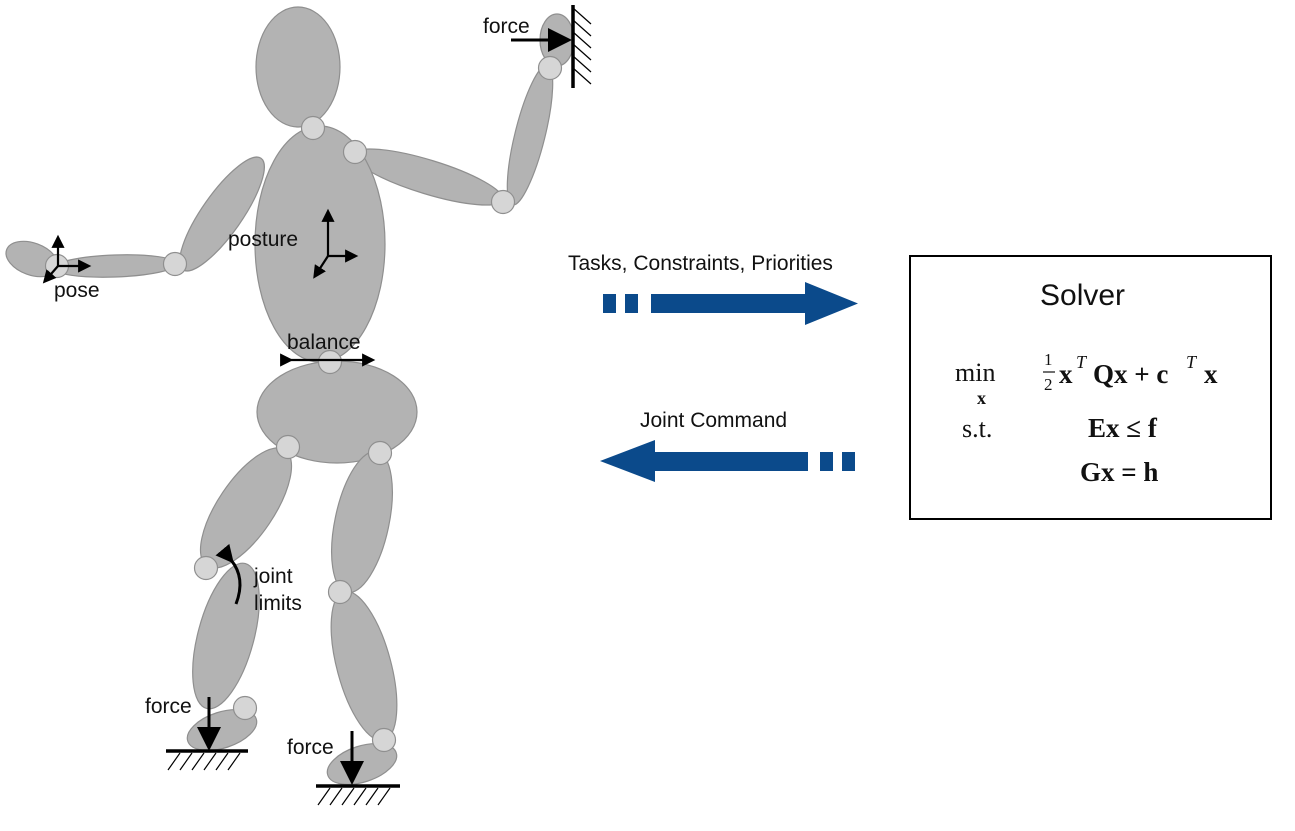  What do you see at coordinates (67, 259) in the screenshot?
I see `pose-frame-icon` at bounding box center [67, 259].